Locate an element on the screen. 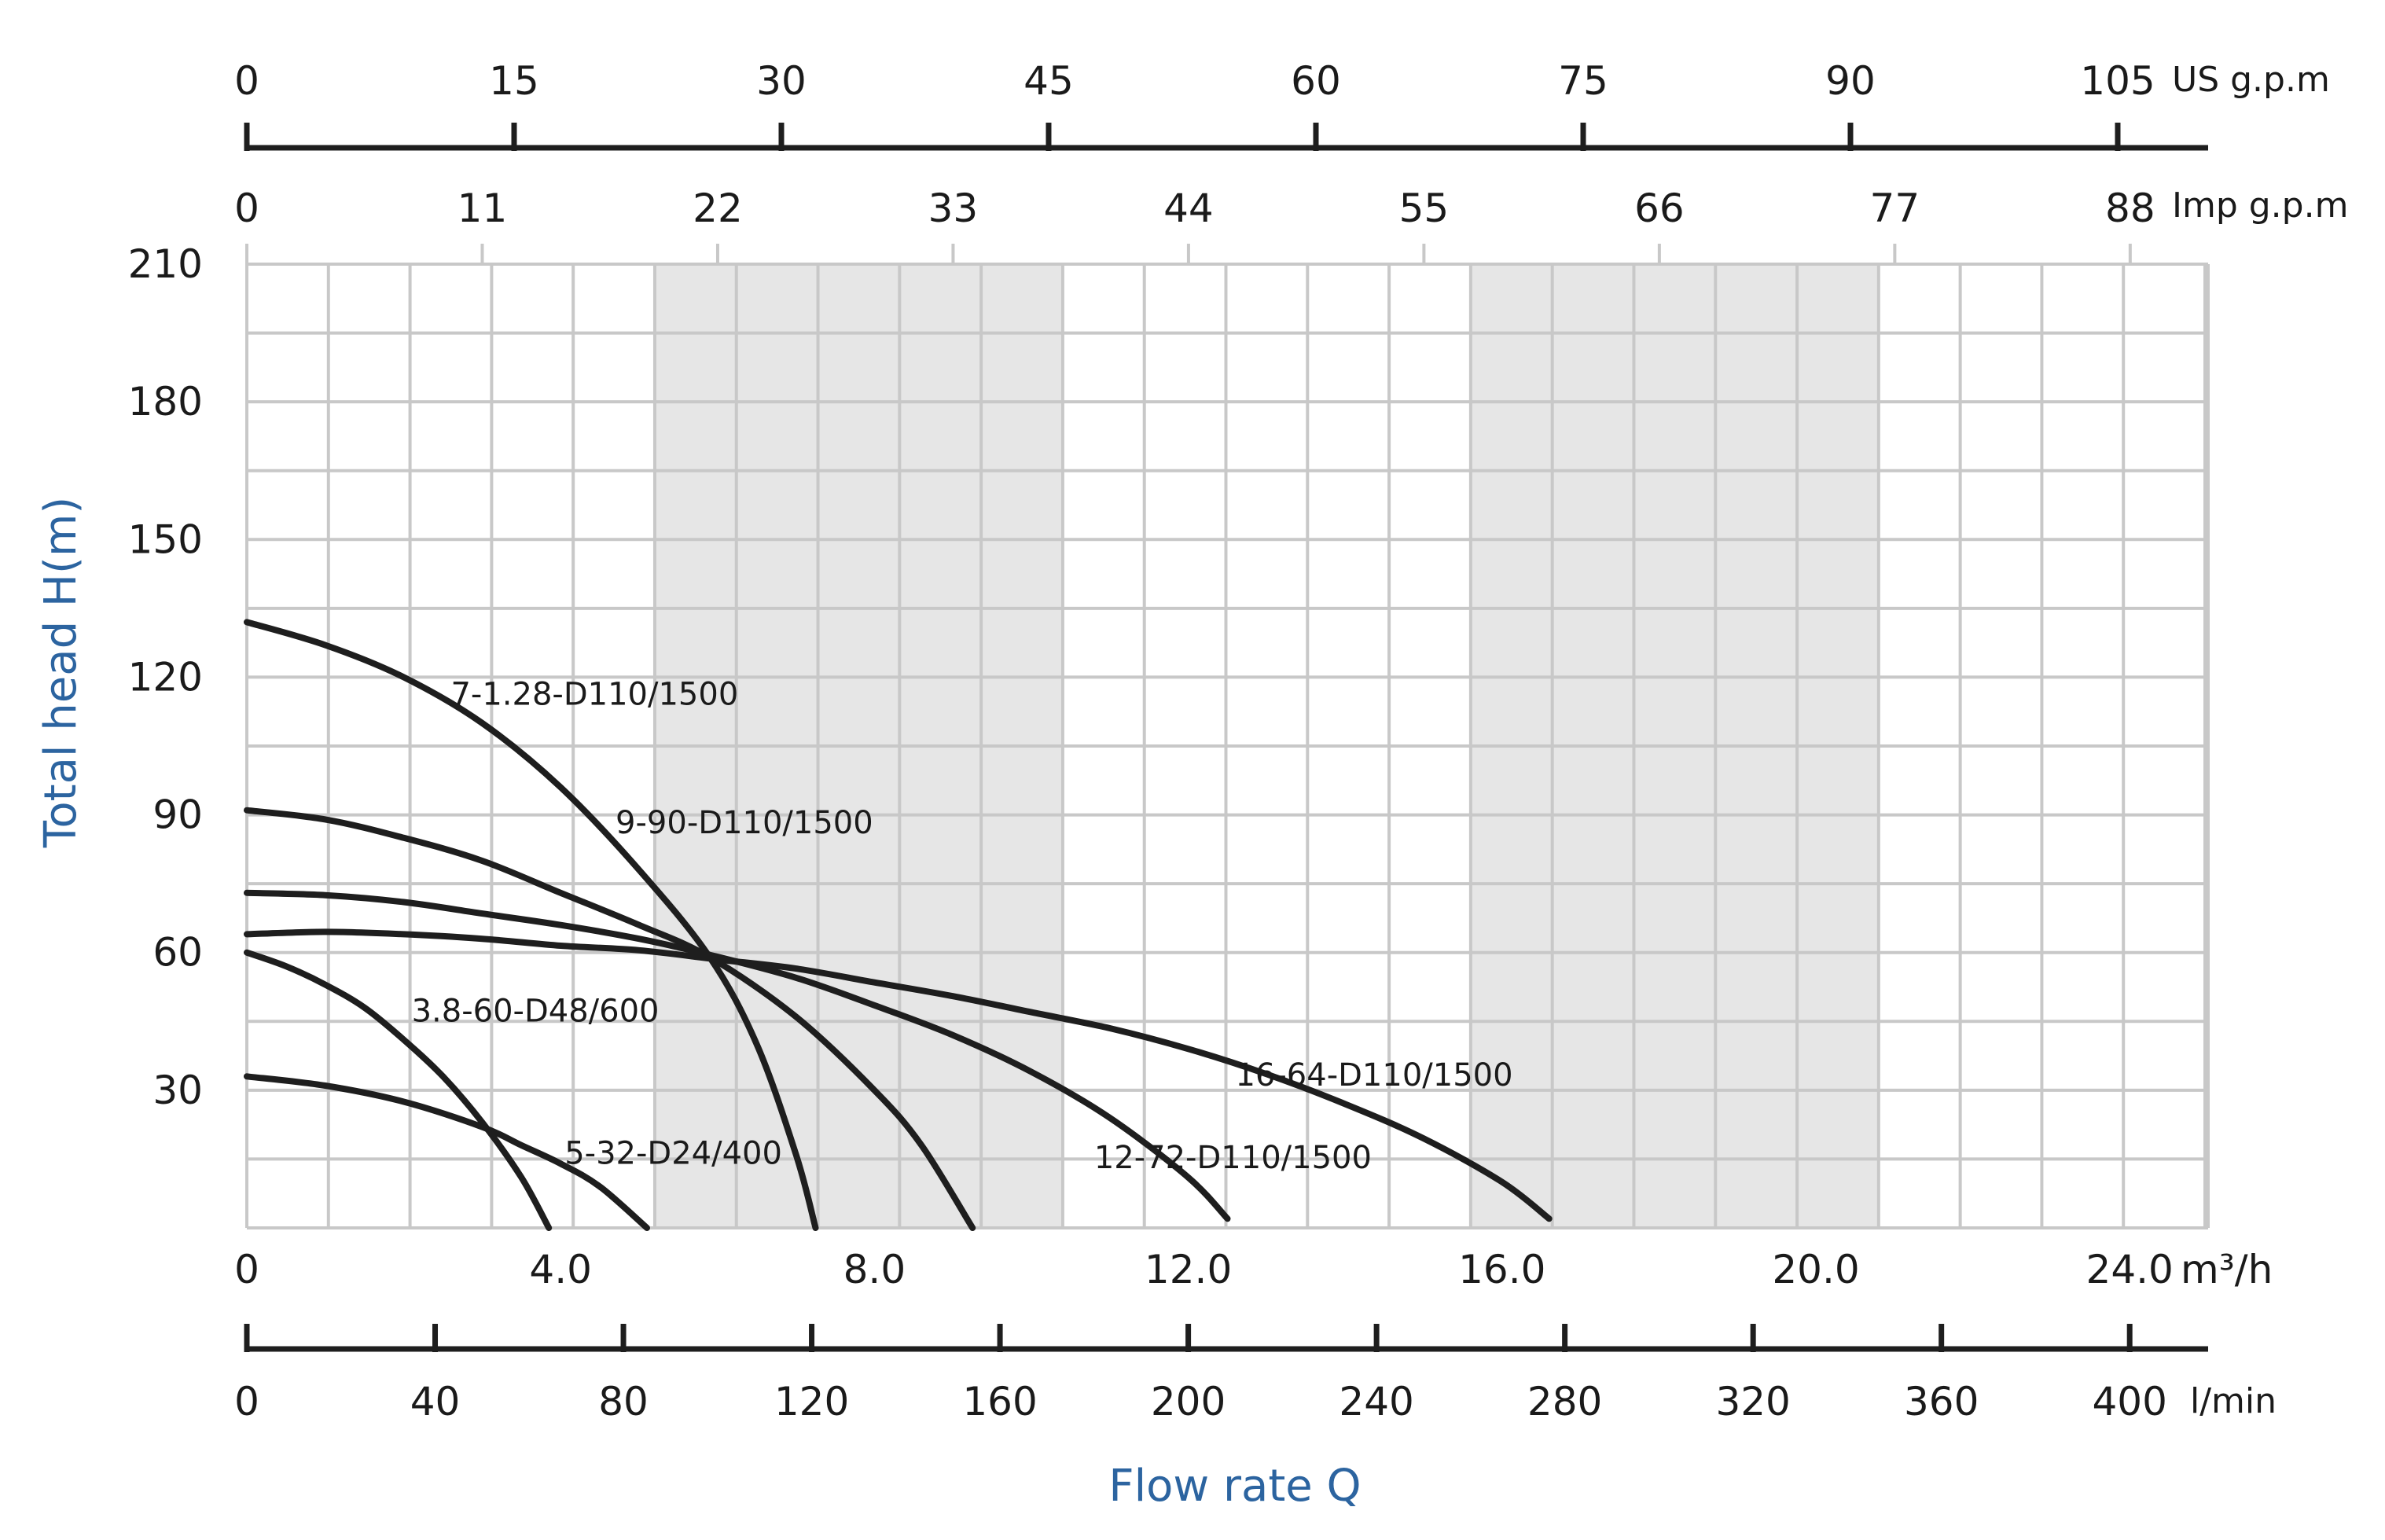 The height and width of the screenshot is (1540, 2385). x-axis-title: Flow rate Q is located at coordinates (1234, 1487).